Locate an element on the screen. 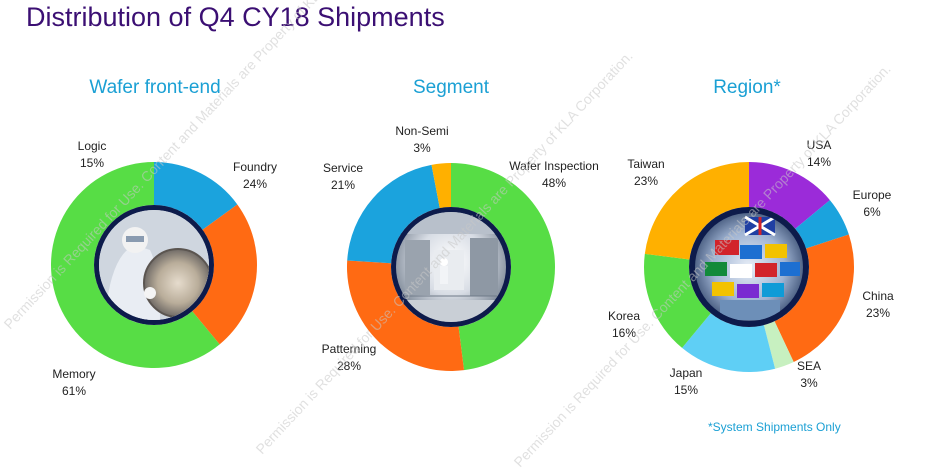 This screenshot has height=470, width=925. cleanroom-photo is located at coordinates (451, 267).